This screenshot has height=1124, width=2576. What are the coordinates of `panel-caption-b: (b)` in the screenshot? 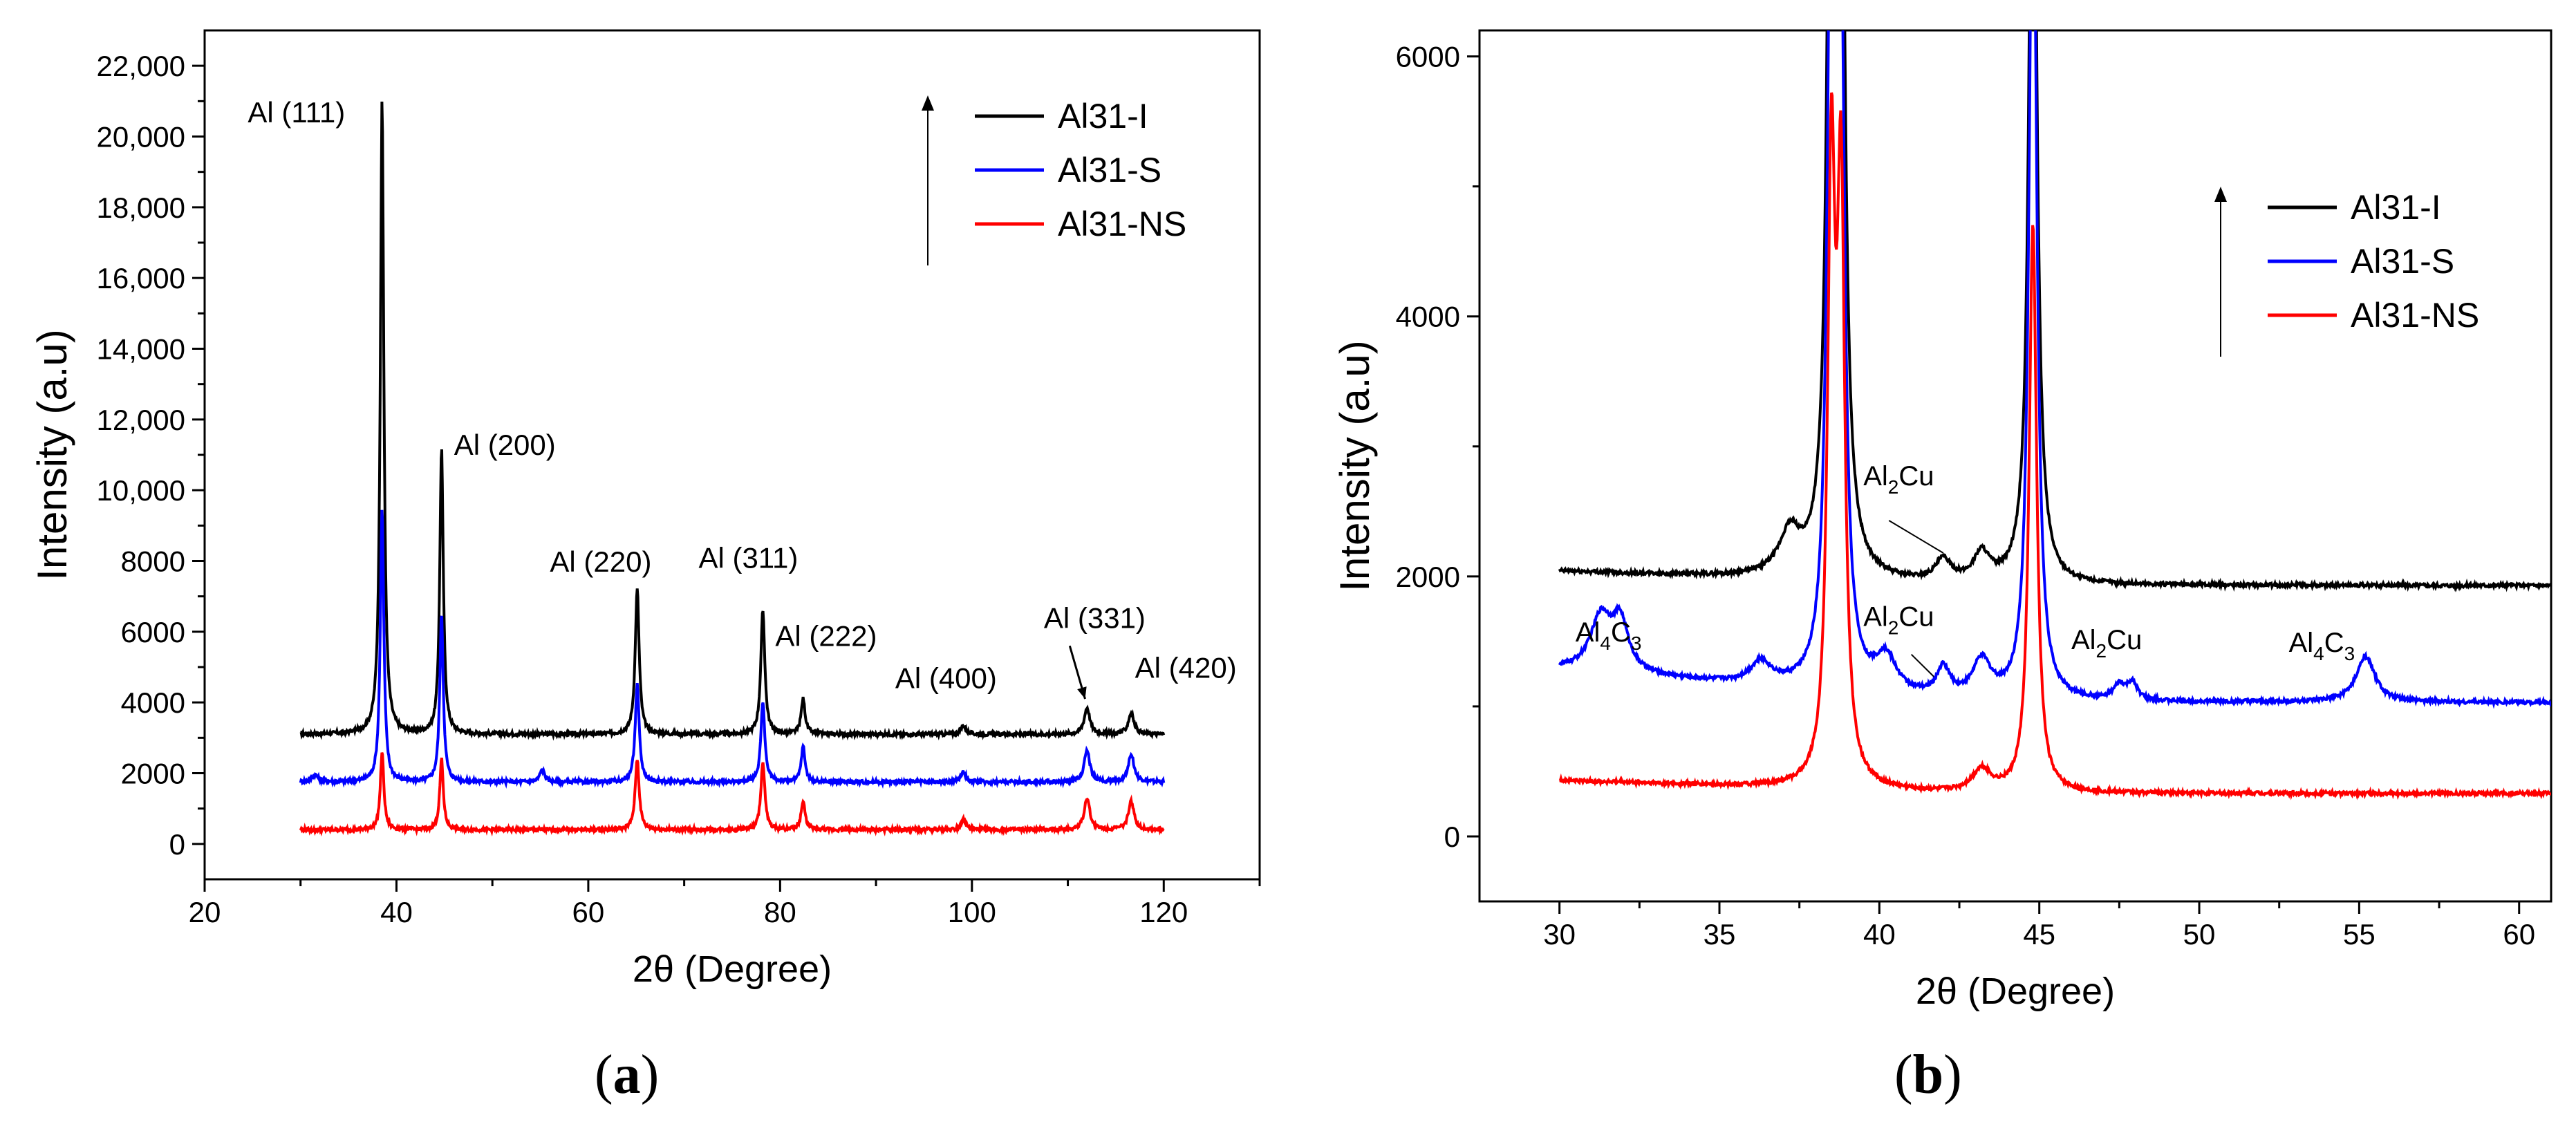 It's located at (1928, 1075).